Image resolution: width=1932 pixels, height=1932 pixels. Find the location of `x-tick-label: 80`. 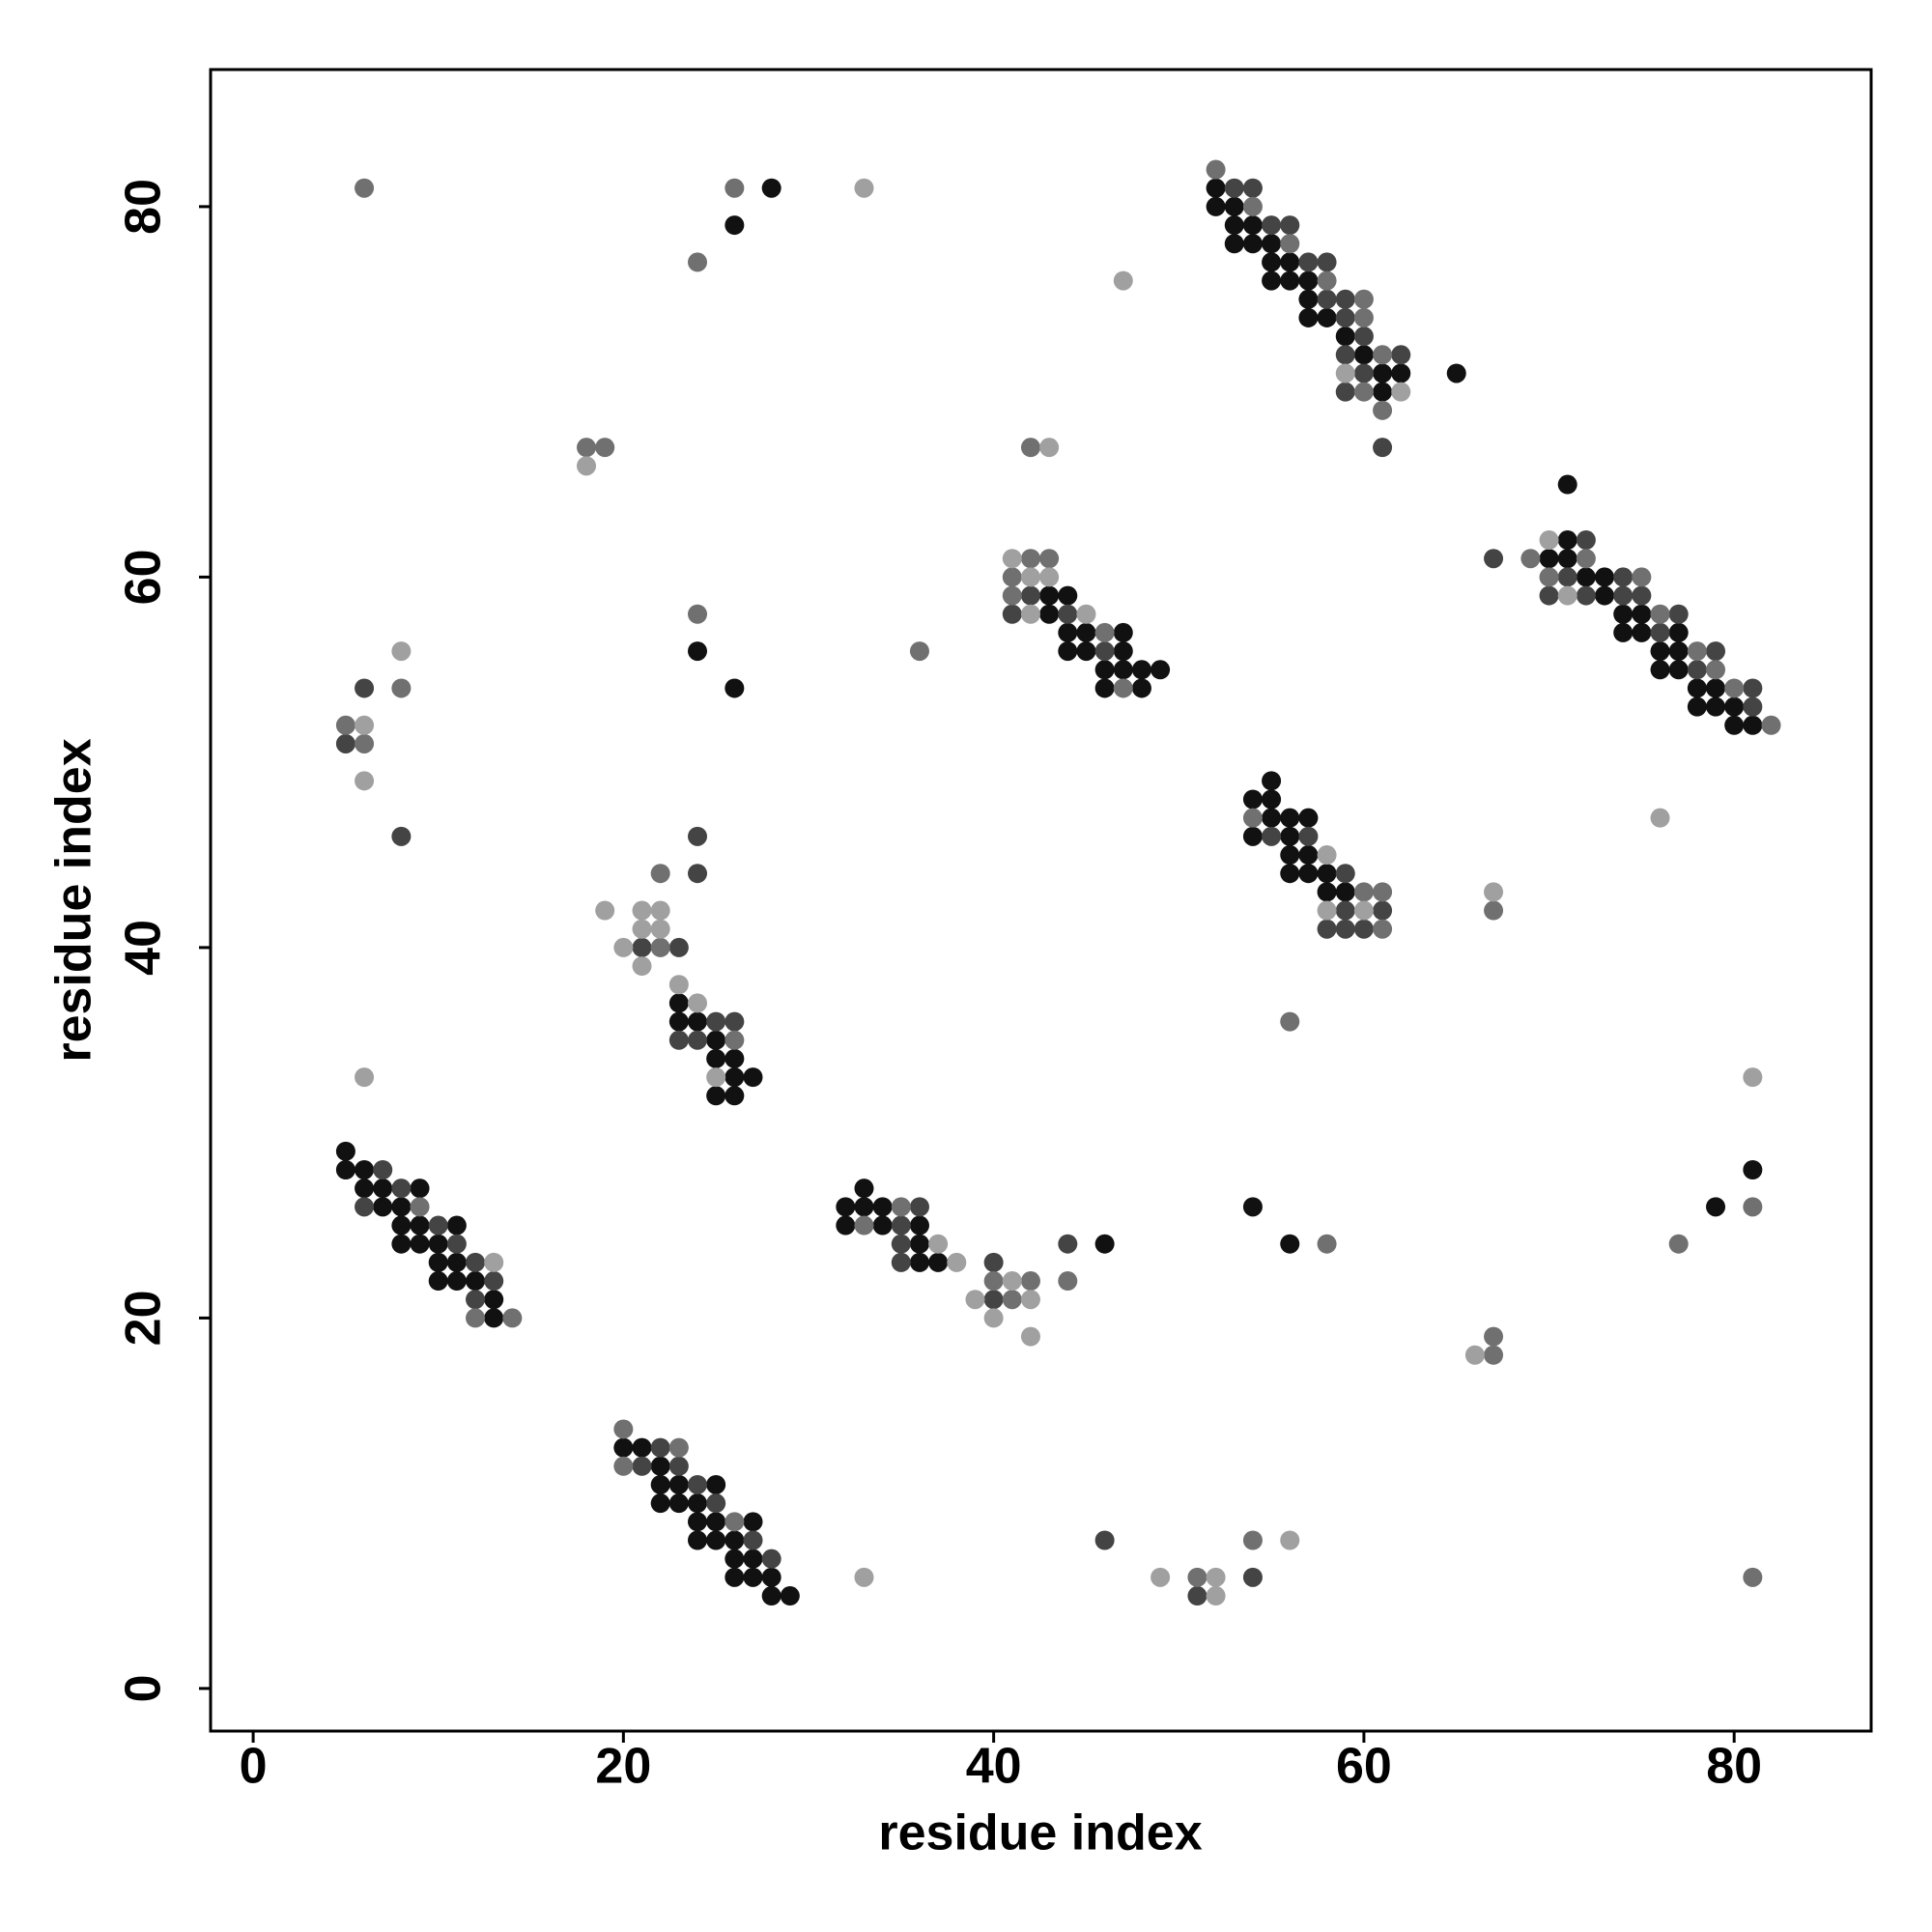

x-tick-label: 80 is located at coordinates (1734, 1767).